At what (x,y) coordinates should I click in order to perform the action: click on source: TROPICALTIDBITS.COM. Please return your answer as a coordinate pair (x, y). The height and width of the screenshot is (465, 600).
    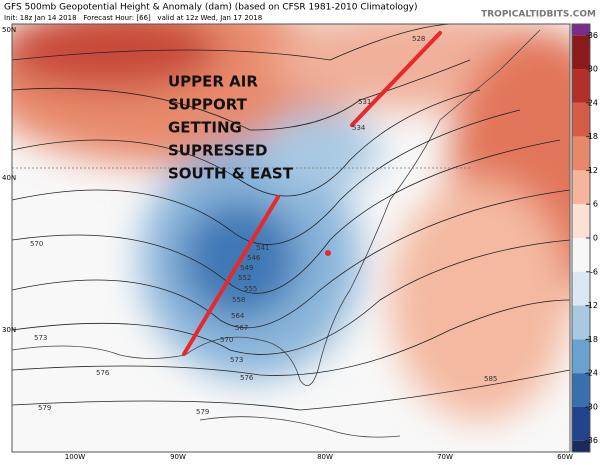
    Looking at the image, I should click on (538, 15).